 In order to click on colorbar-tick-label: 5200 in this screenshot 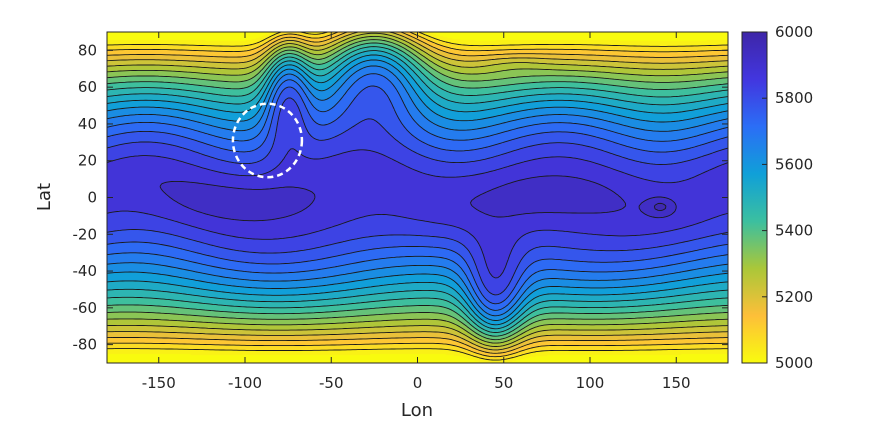, I will do `click(794, 297)`.